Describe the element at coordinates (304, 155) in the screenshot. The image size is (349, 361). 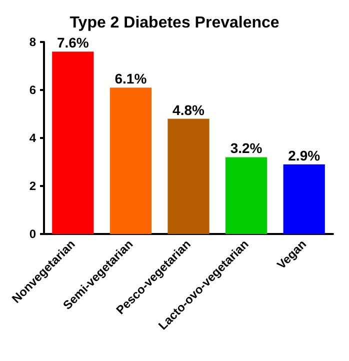
I see `data-label: 2.9%` at that location.